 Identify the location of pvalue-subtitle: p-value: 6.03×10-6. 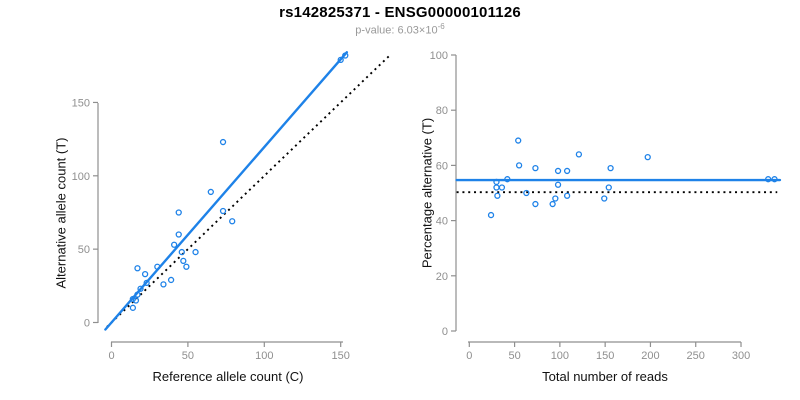
(400, 29).